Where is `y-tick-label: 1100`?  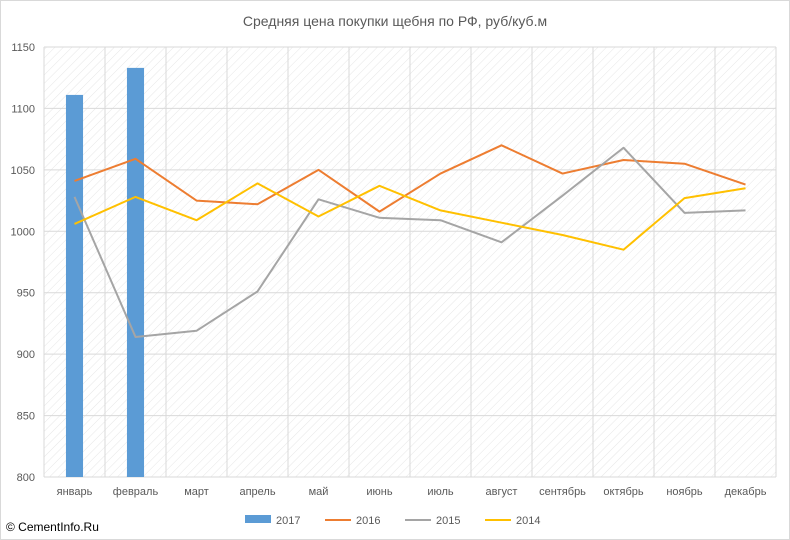 y-tick-label: 1100 is located at coordinates (23, 109).